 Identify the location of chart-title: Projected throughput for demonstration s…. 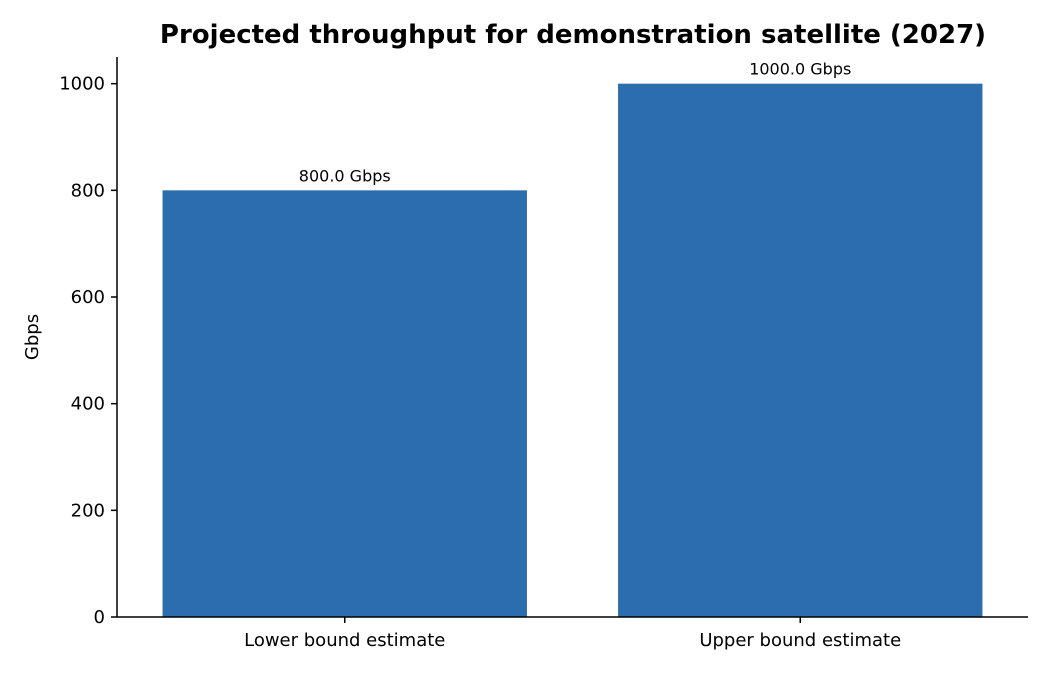
(573, 35).